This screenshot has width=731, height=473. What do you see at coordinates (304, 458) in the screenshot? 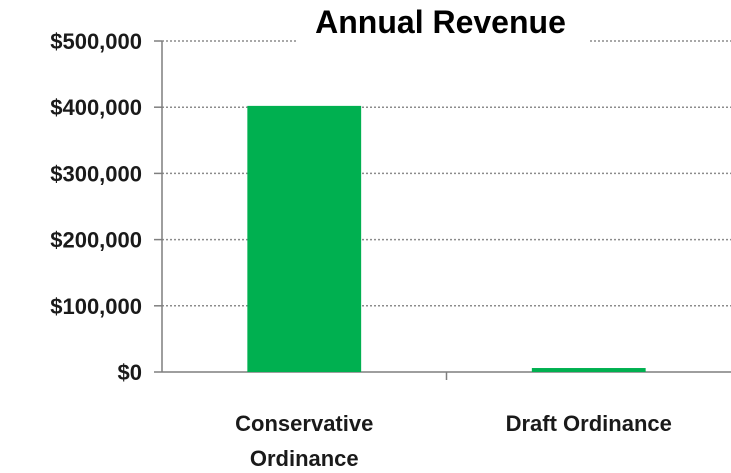
I see `x-category-label: Ordinance` at bounding box center [304, 458].